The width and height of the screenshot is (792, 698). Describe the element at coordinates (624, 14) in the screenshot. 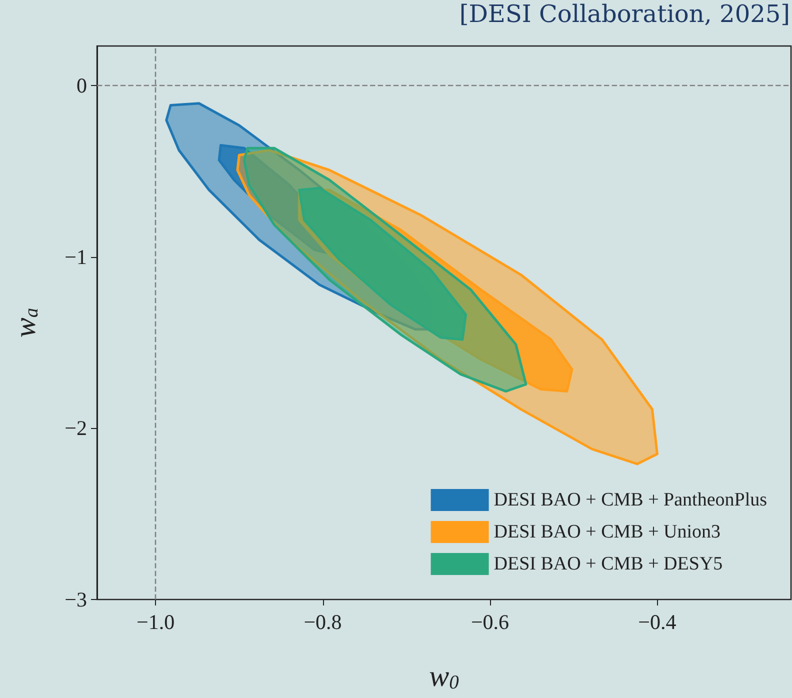

I see `text: [DESI Collaboration, 2025]` at that location.